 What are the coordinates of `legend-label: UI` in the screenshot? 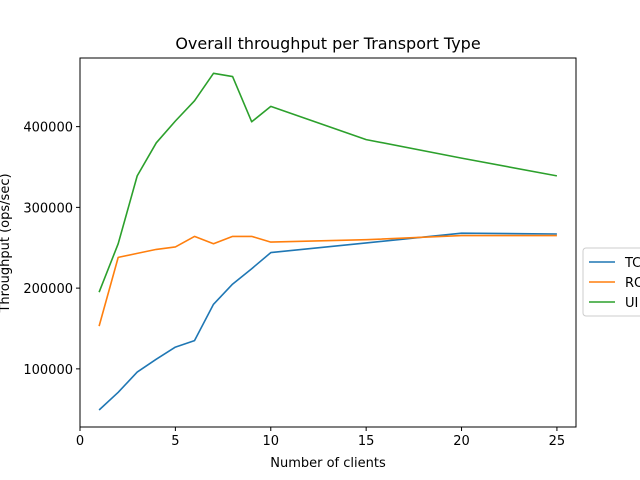 It's located at (631, 303).